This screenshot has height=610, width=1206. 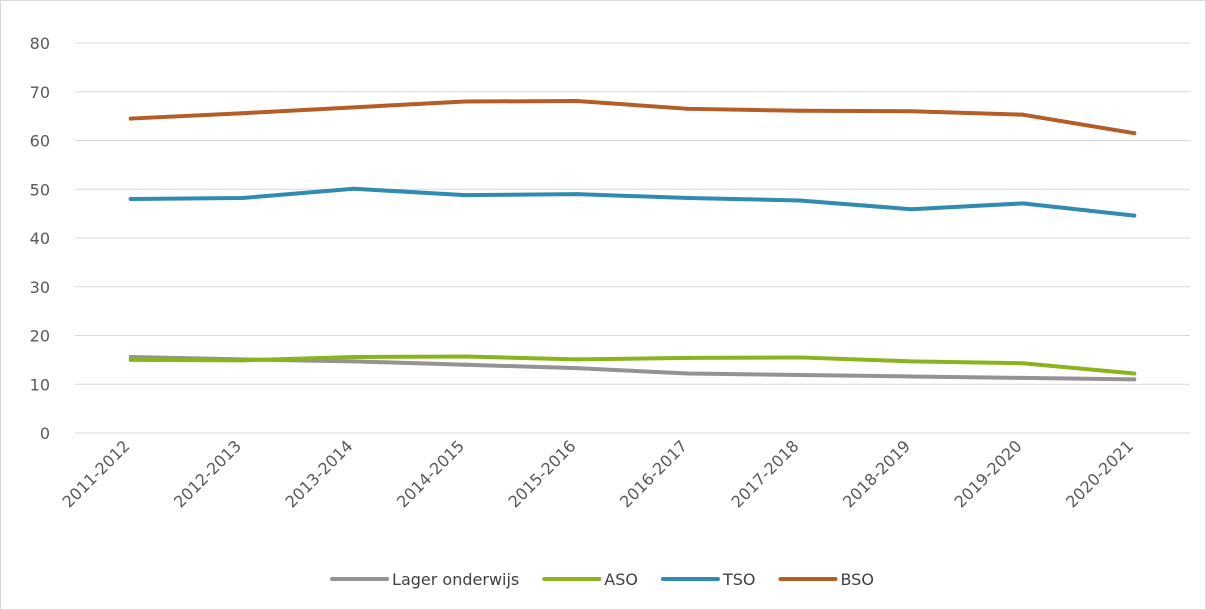 What do you see at coordinates (40, 43) in the screenshot?
I see `y-tick-label: 80` at bounding box center [40, 43].